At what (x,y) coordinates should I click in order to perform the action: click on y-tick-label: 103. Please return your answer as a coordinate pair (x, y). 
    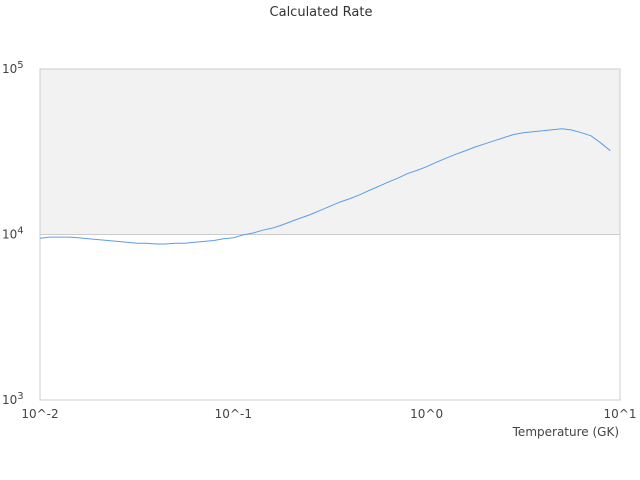
    Looking at the image, I should click on (13, 399).